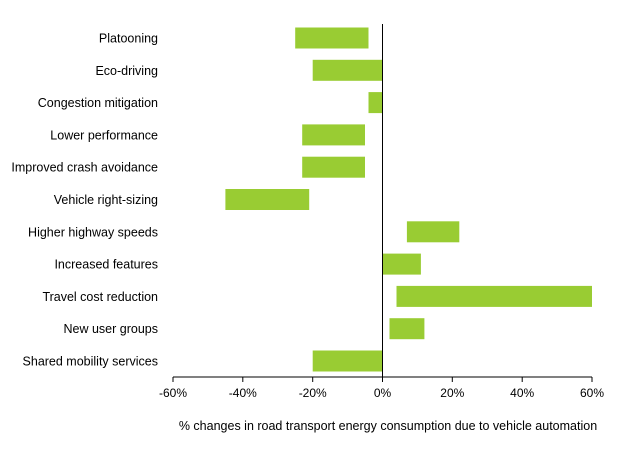  I want to click on bar-lower-performance, so click(333, 135).